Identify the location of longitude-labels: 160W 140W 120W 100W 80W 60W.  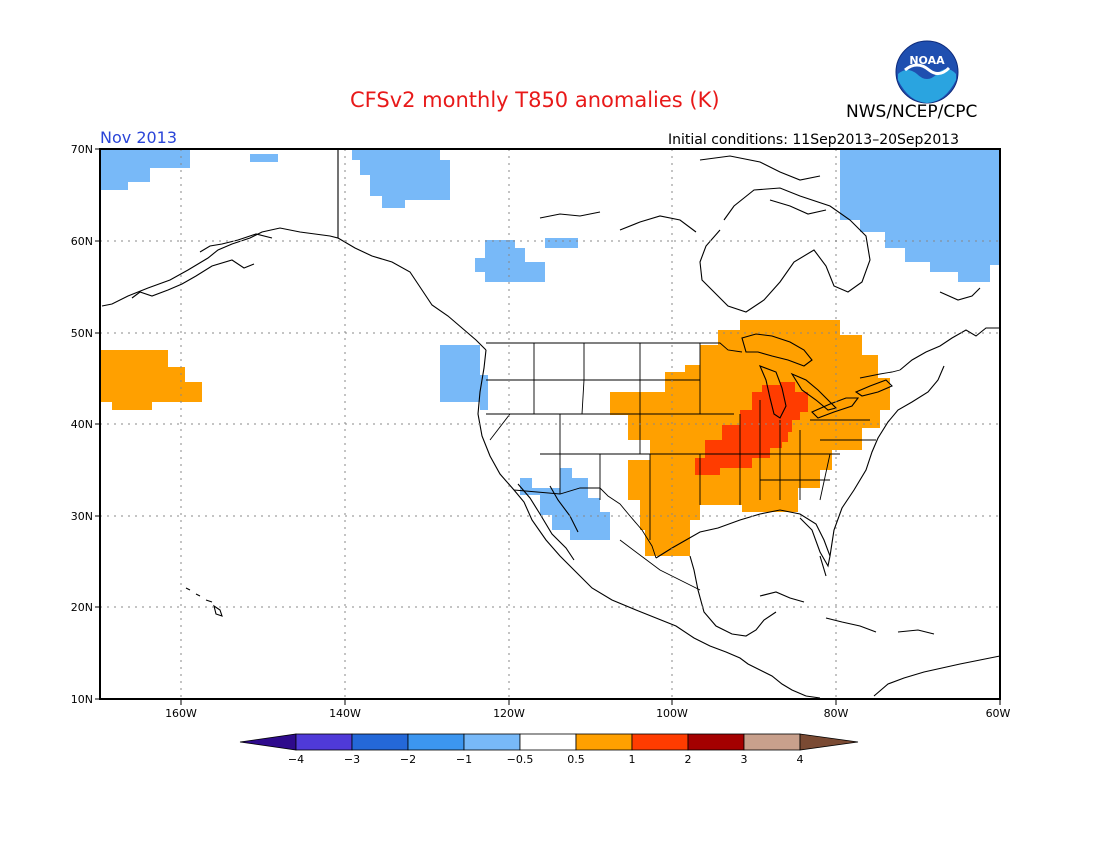
(587, 713).